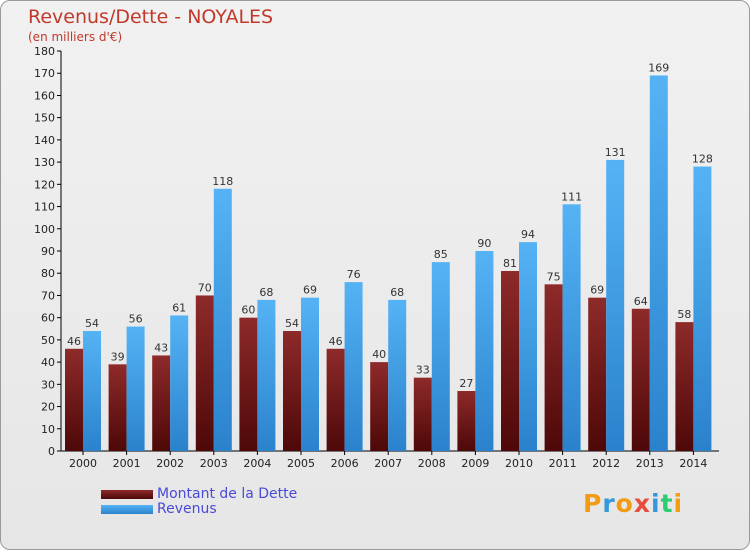  I want to click on x-tick-label: 2007, so click(388, 463).